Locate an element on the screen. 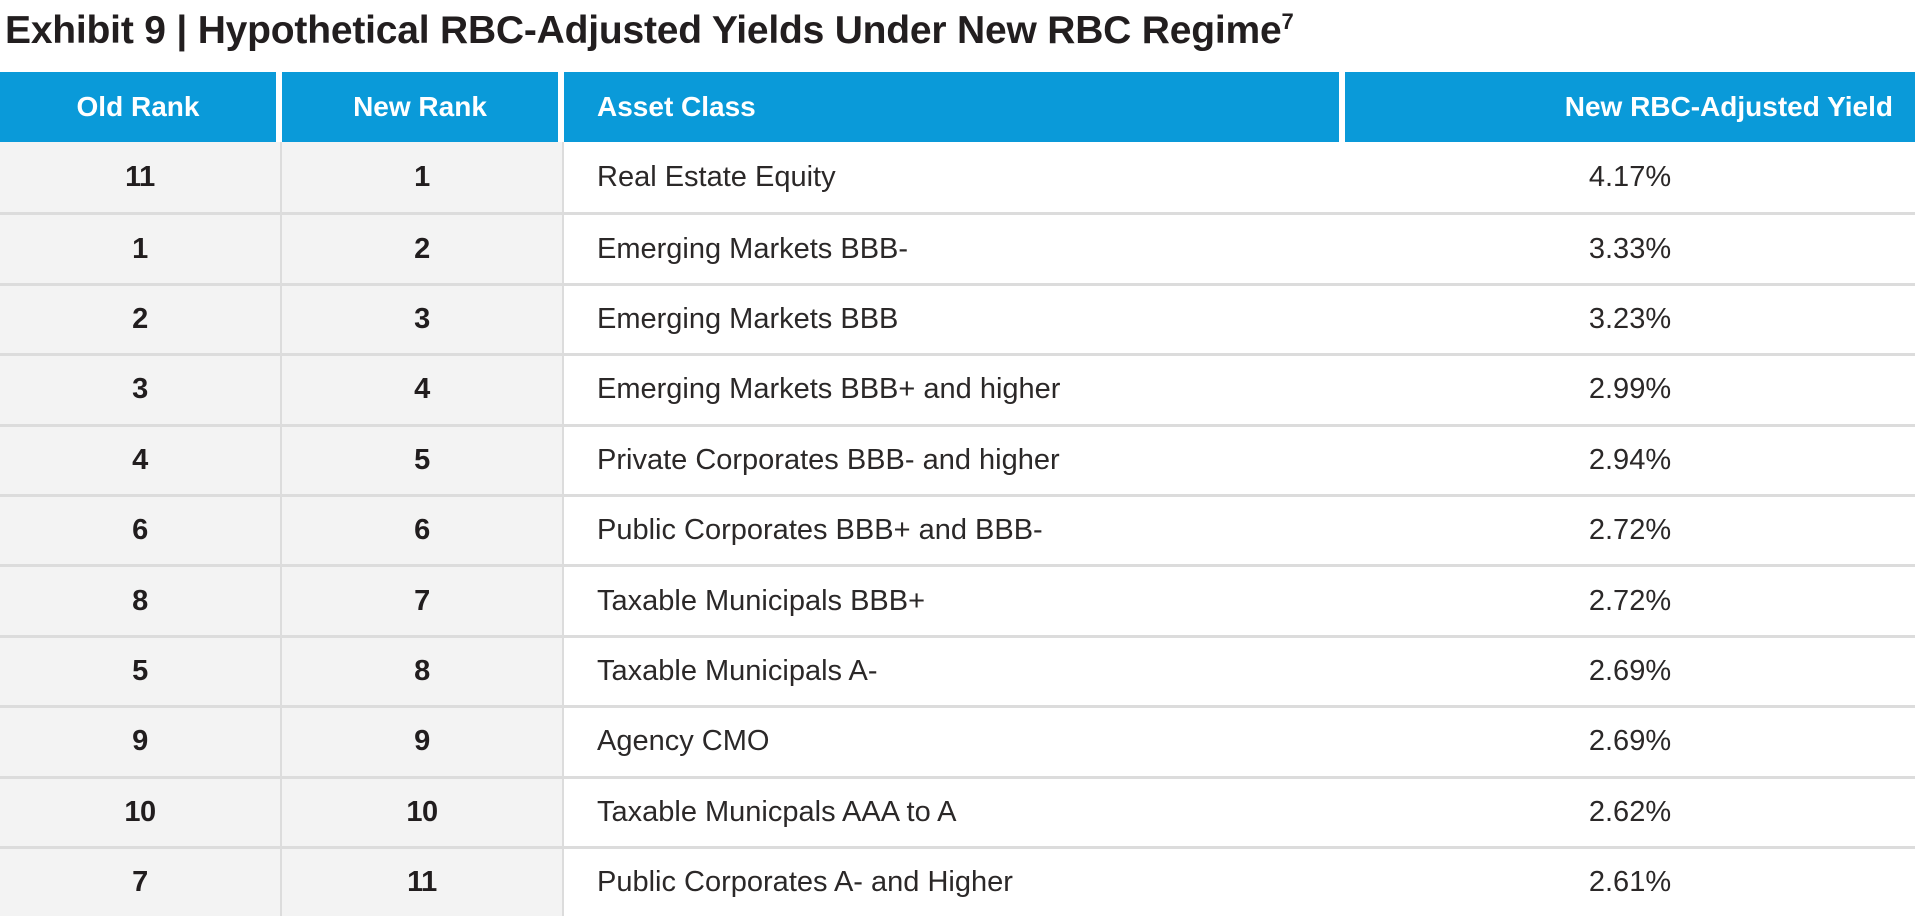  old-rank-cell: 1 is located at coordinates (141, 249).